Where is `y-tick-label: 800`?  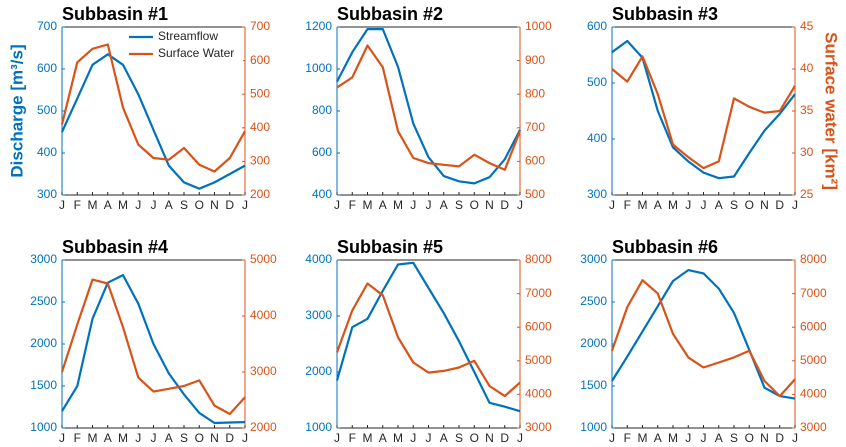
y-tick-label: 800 is located at coordinates (322, 110).